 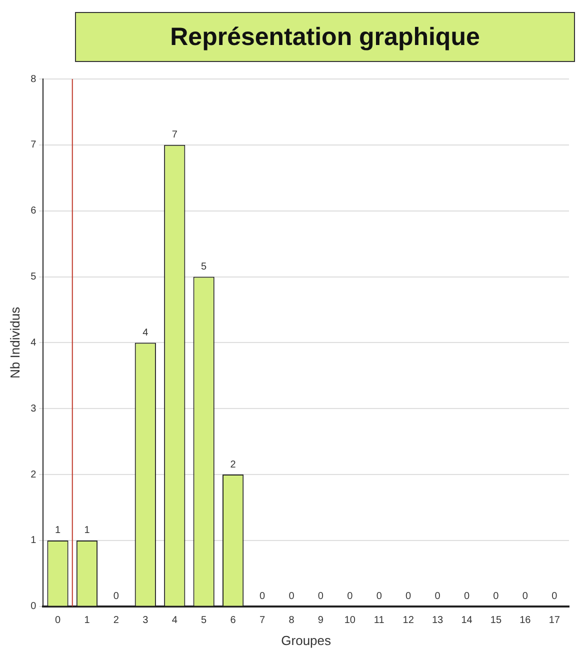 I want to click on y-tick-label: 3, so click(x=33, y=408).